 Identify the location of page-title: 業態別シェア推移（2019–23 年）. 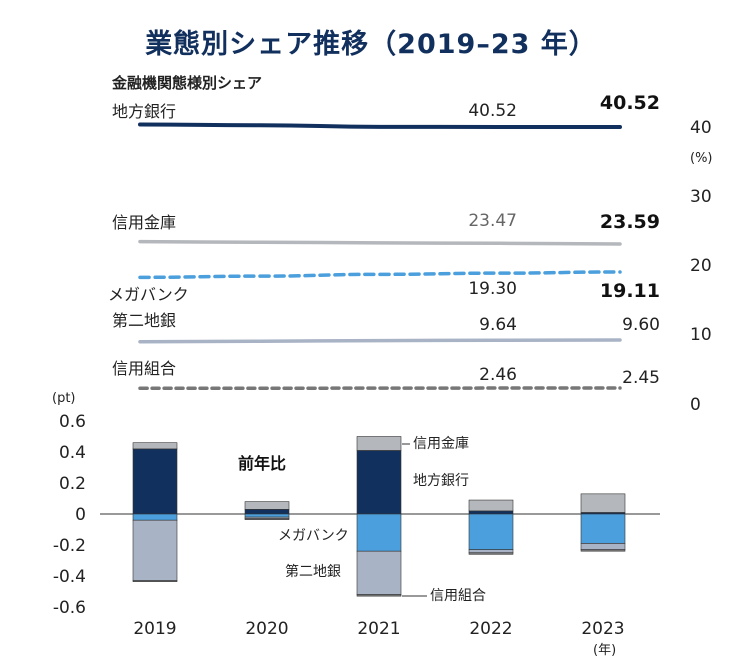
(371, 44).